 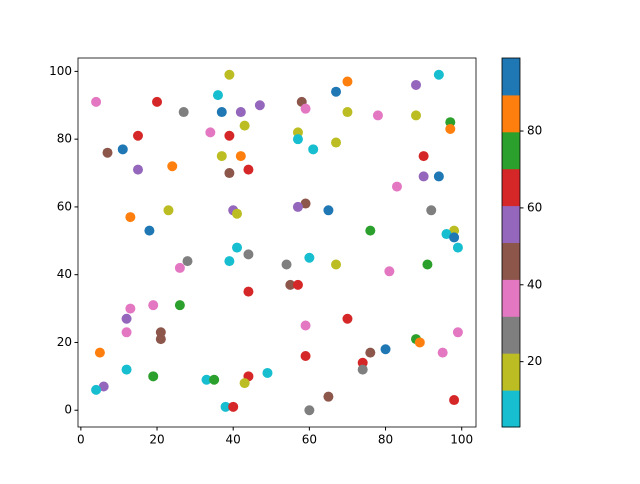 What do you see at coordinates (534, 361) in the screenshot?
I see `colorbar-tick-label: 20` at bounding box center [534, 361].